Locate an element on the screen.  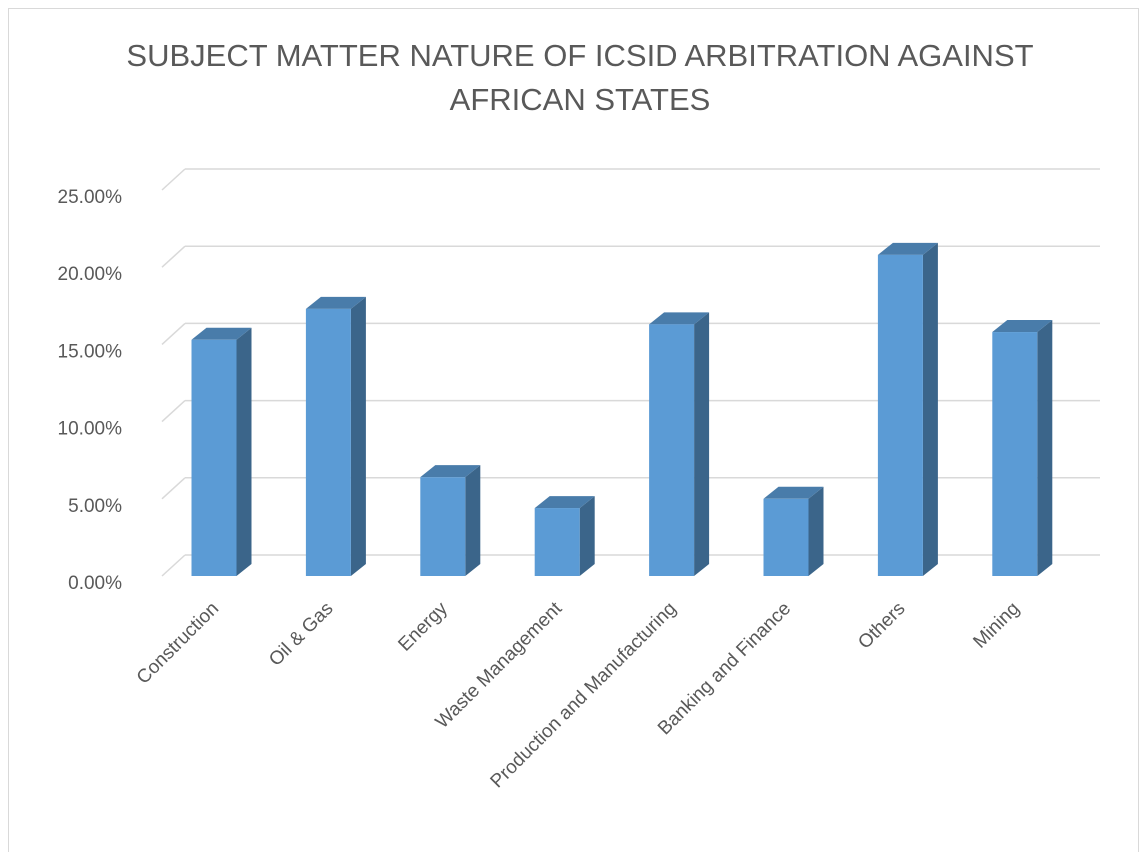
y-tick-label: 25.00% is located at coordinates (90, 197).